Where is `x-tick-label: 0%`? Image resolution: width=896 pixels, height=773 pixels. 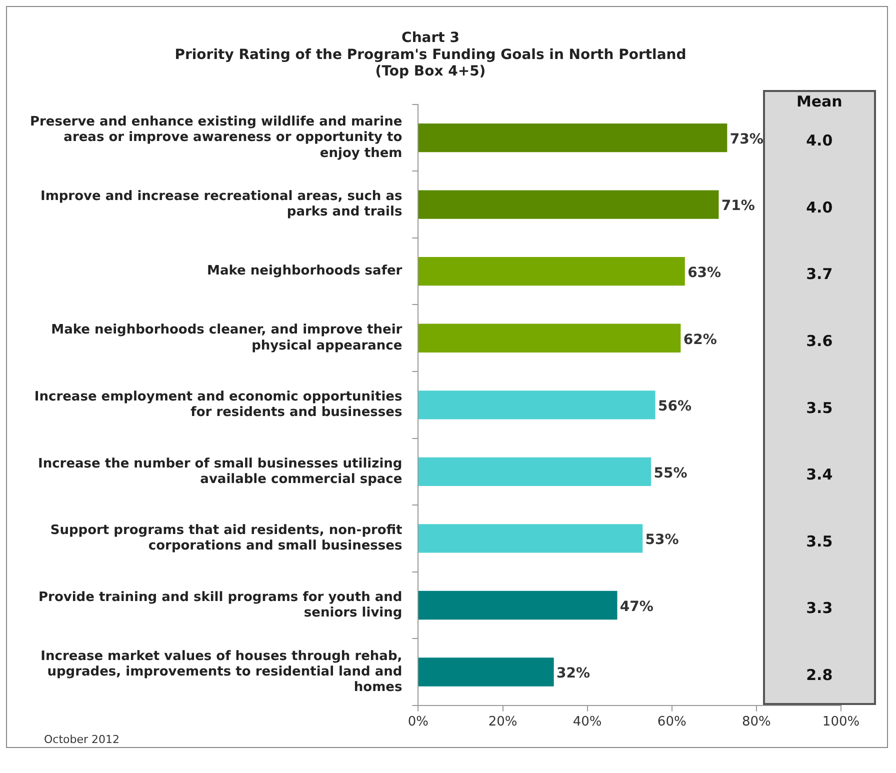
x-tick-label: 0% is located at coordinates (418, 722).